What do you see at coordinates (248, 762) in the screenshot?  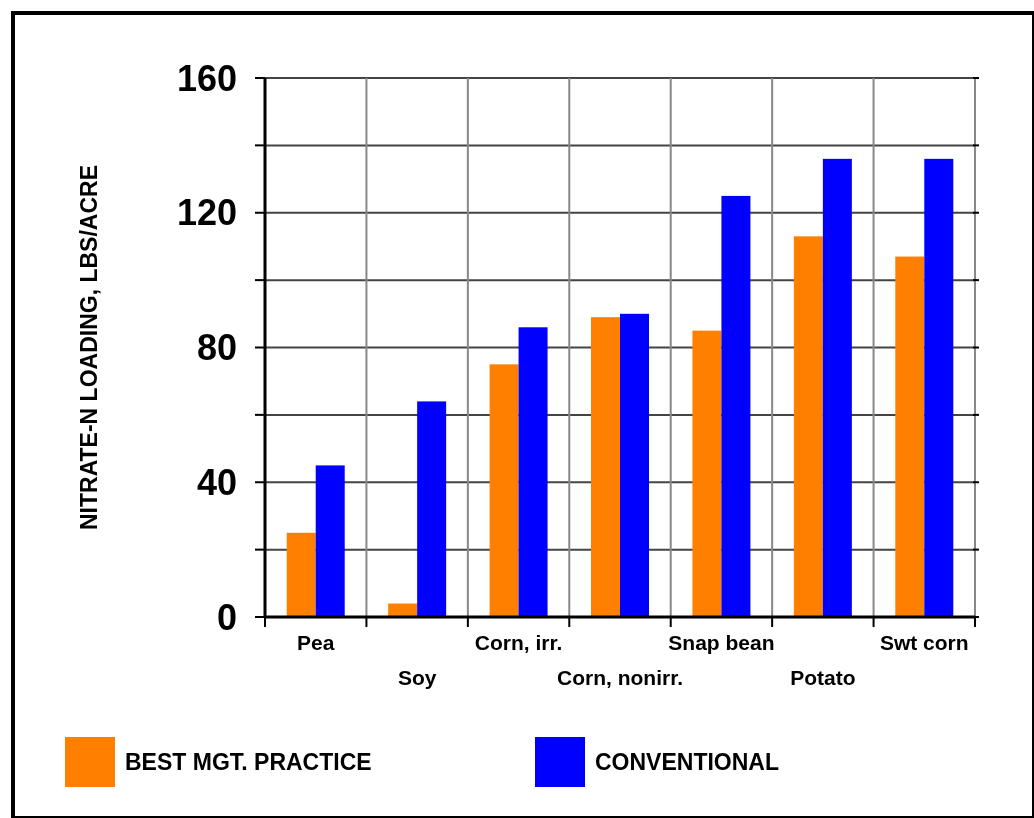 I see `legend-label: BEST MGT. PRACTICE` at bounding box center [248, 762].